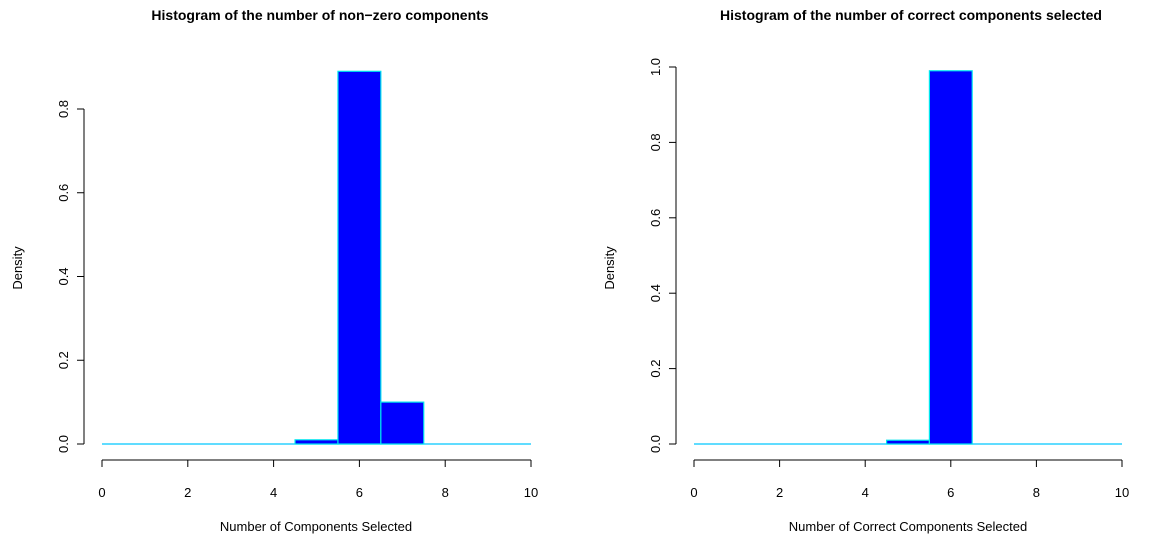 This screenshot has width=1173, height=539. Describe the element at coordinates (655, 67) in the screenshot. I see `y-tick-label: 1.0` at that location.